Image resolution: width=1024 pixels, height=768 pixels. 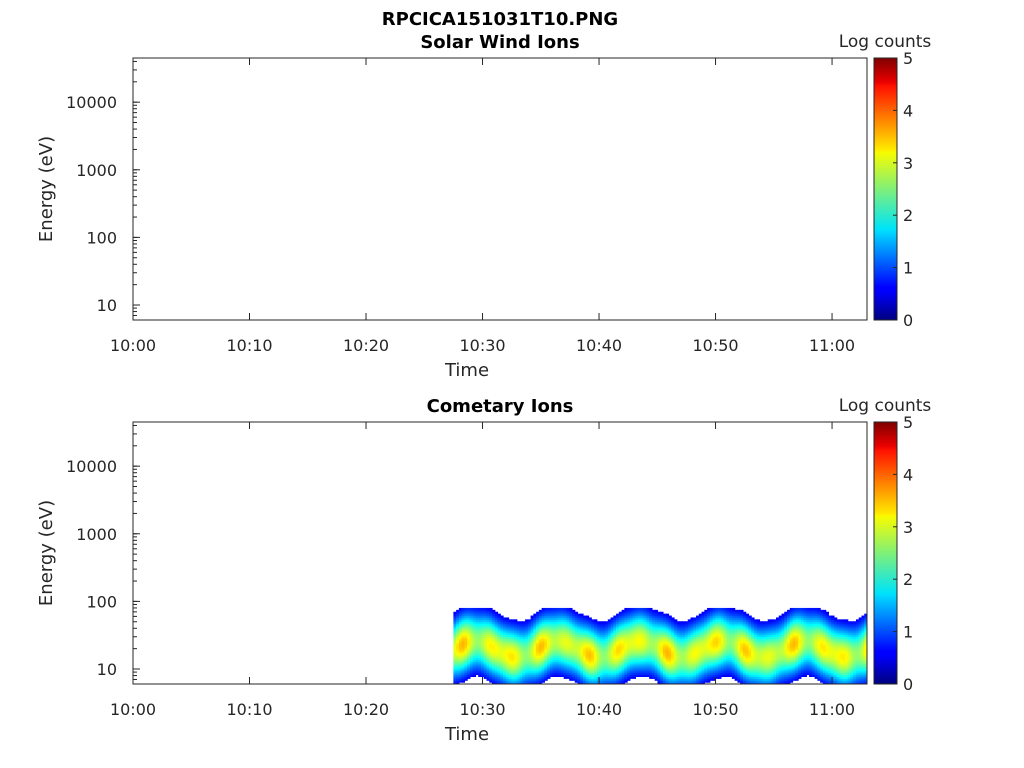 I want to click on x-axis-label: Time, so click(x=466, y=370).